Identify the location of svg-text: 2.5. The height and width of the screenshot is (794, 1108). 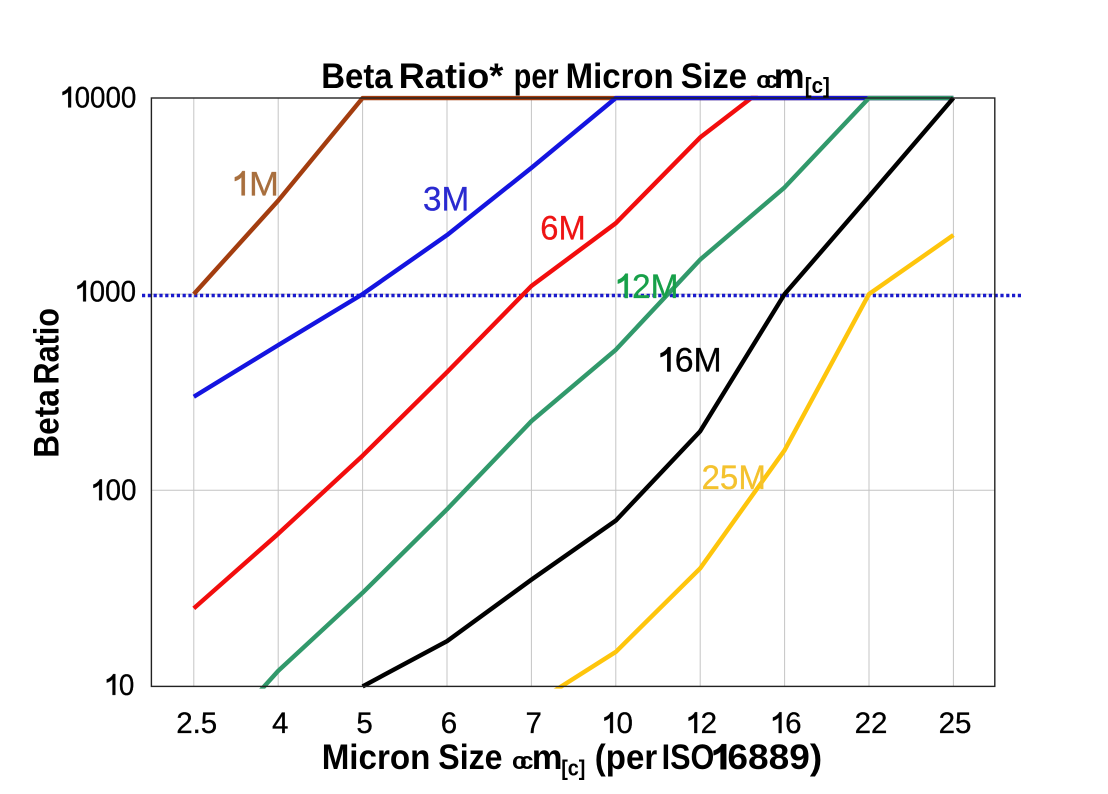
(196, 723).